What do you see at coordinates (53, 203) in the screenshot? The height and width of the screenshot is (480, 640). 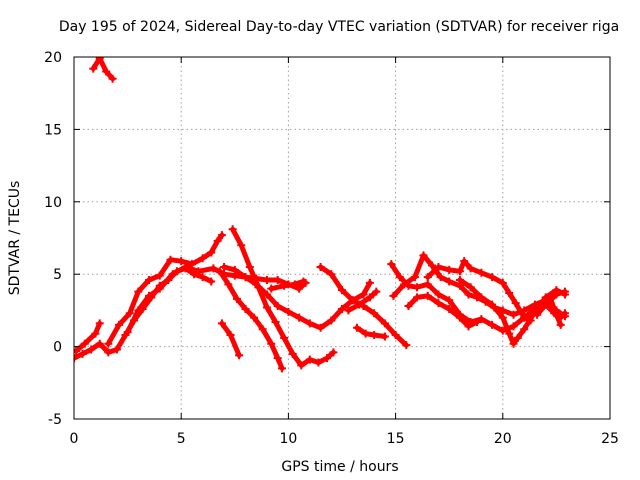 I see `y-tick-label: 10` at bounding box center [53, 203].